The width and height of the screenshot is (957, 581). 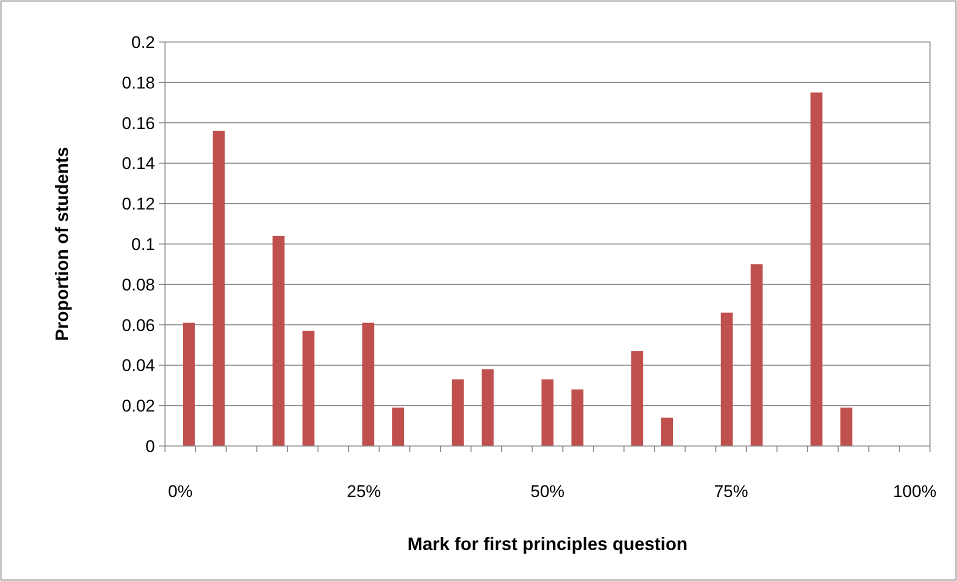 I want to click on y-tick-label: 0.04, so click(x=138, y=366).